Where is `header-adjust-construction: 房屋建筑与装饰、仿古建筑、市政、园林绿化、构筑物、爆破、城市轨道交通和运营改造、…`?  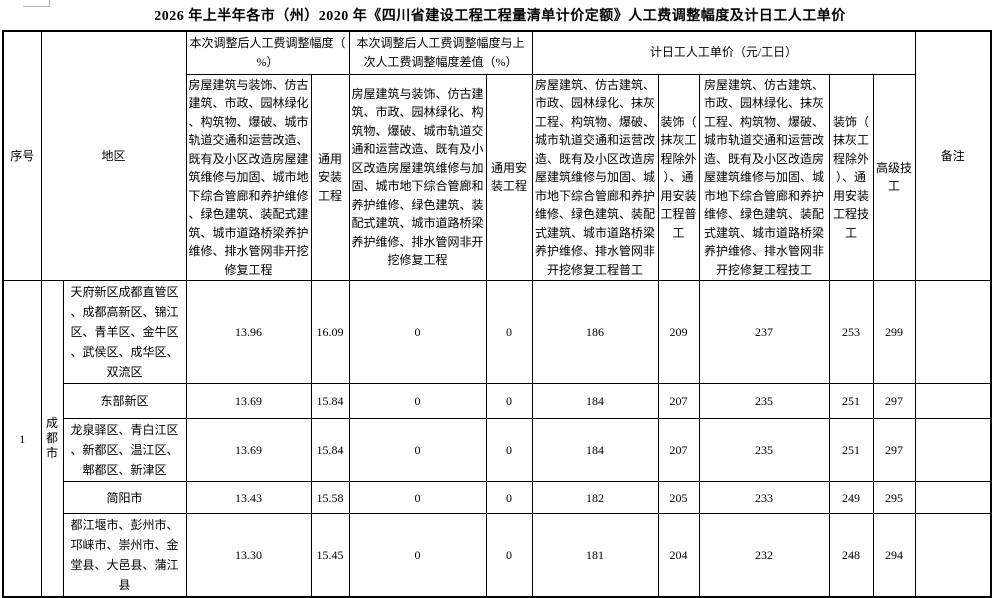 header-adjust-construction: 房屋建筑与装饰、仿古建筑、市政、园林绿化、构筑物、爆破、城市轨道交通和运营改造、… is located at coordinates (248, 177).